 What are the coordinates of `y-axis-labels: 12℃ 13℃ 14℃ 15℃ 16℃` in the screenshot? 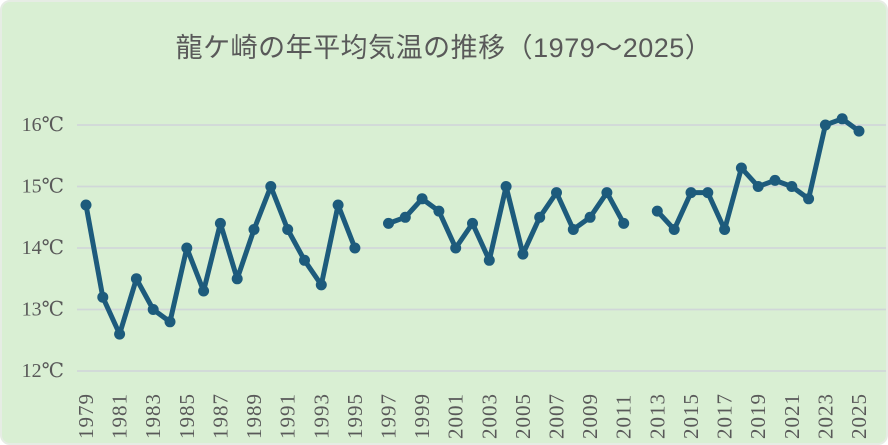 It's located at (43, 248).